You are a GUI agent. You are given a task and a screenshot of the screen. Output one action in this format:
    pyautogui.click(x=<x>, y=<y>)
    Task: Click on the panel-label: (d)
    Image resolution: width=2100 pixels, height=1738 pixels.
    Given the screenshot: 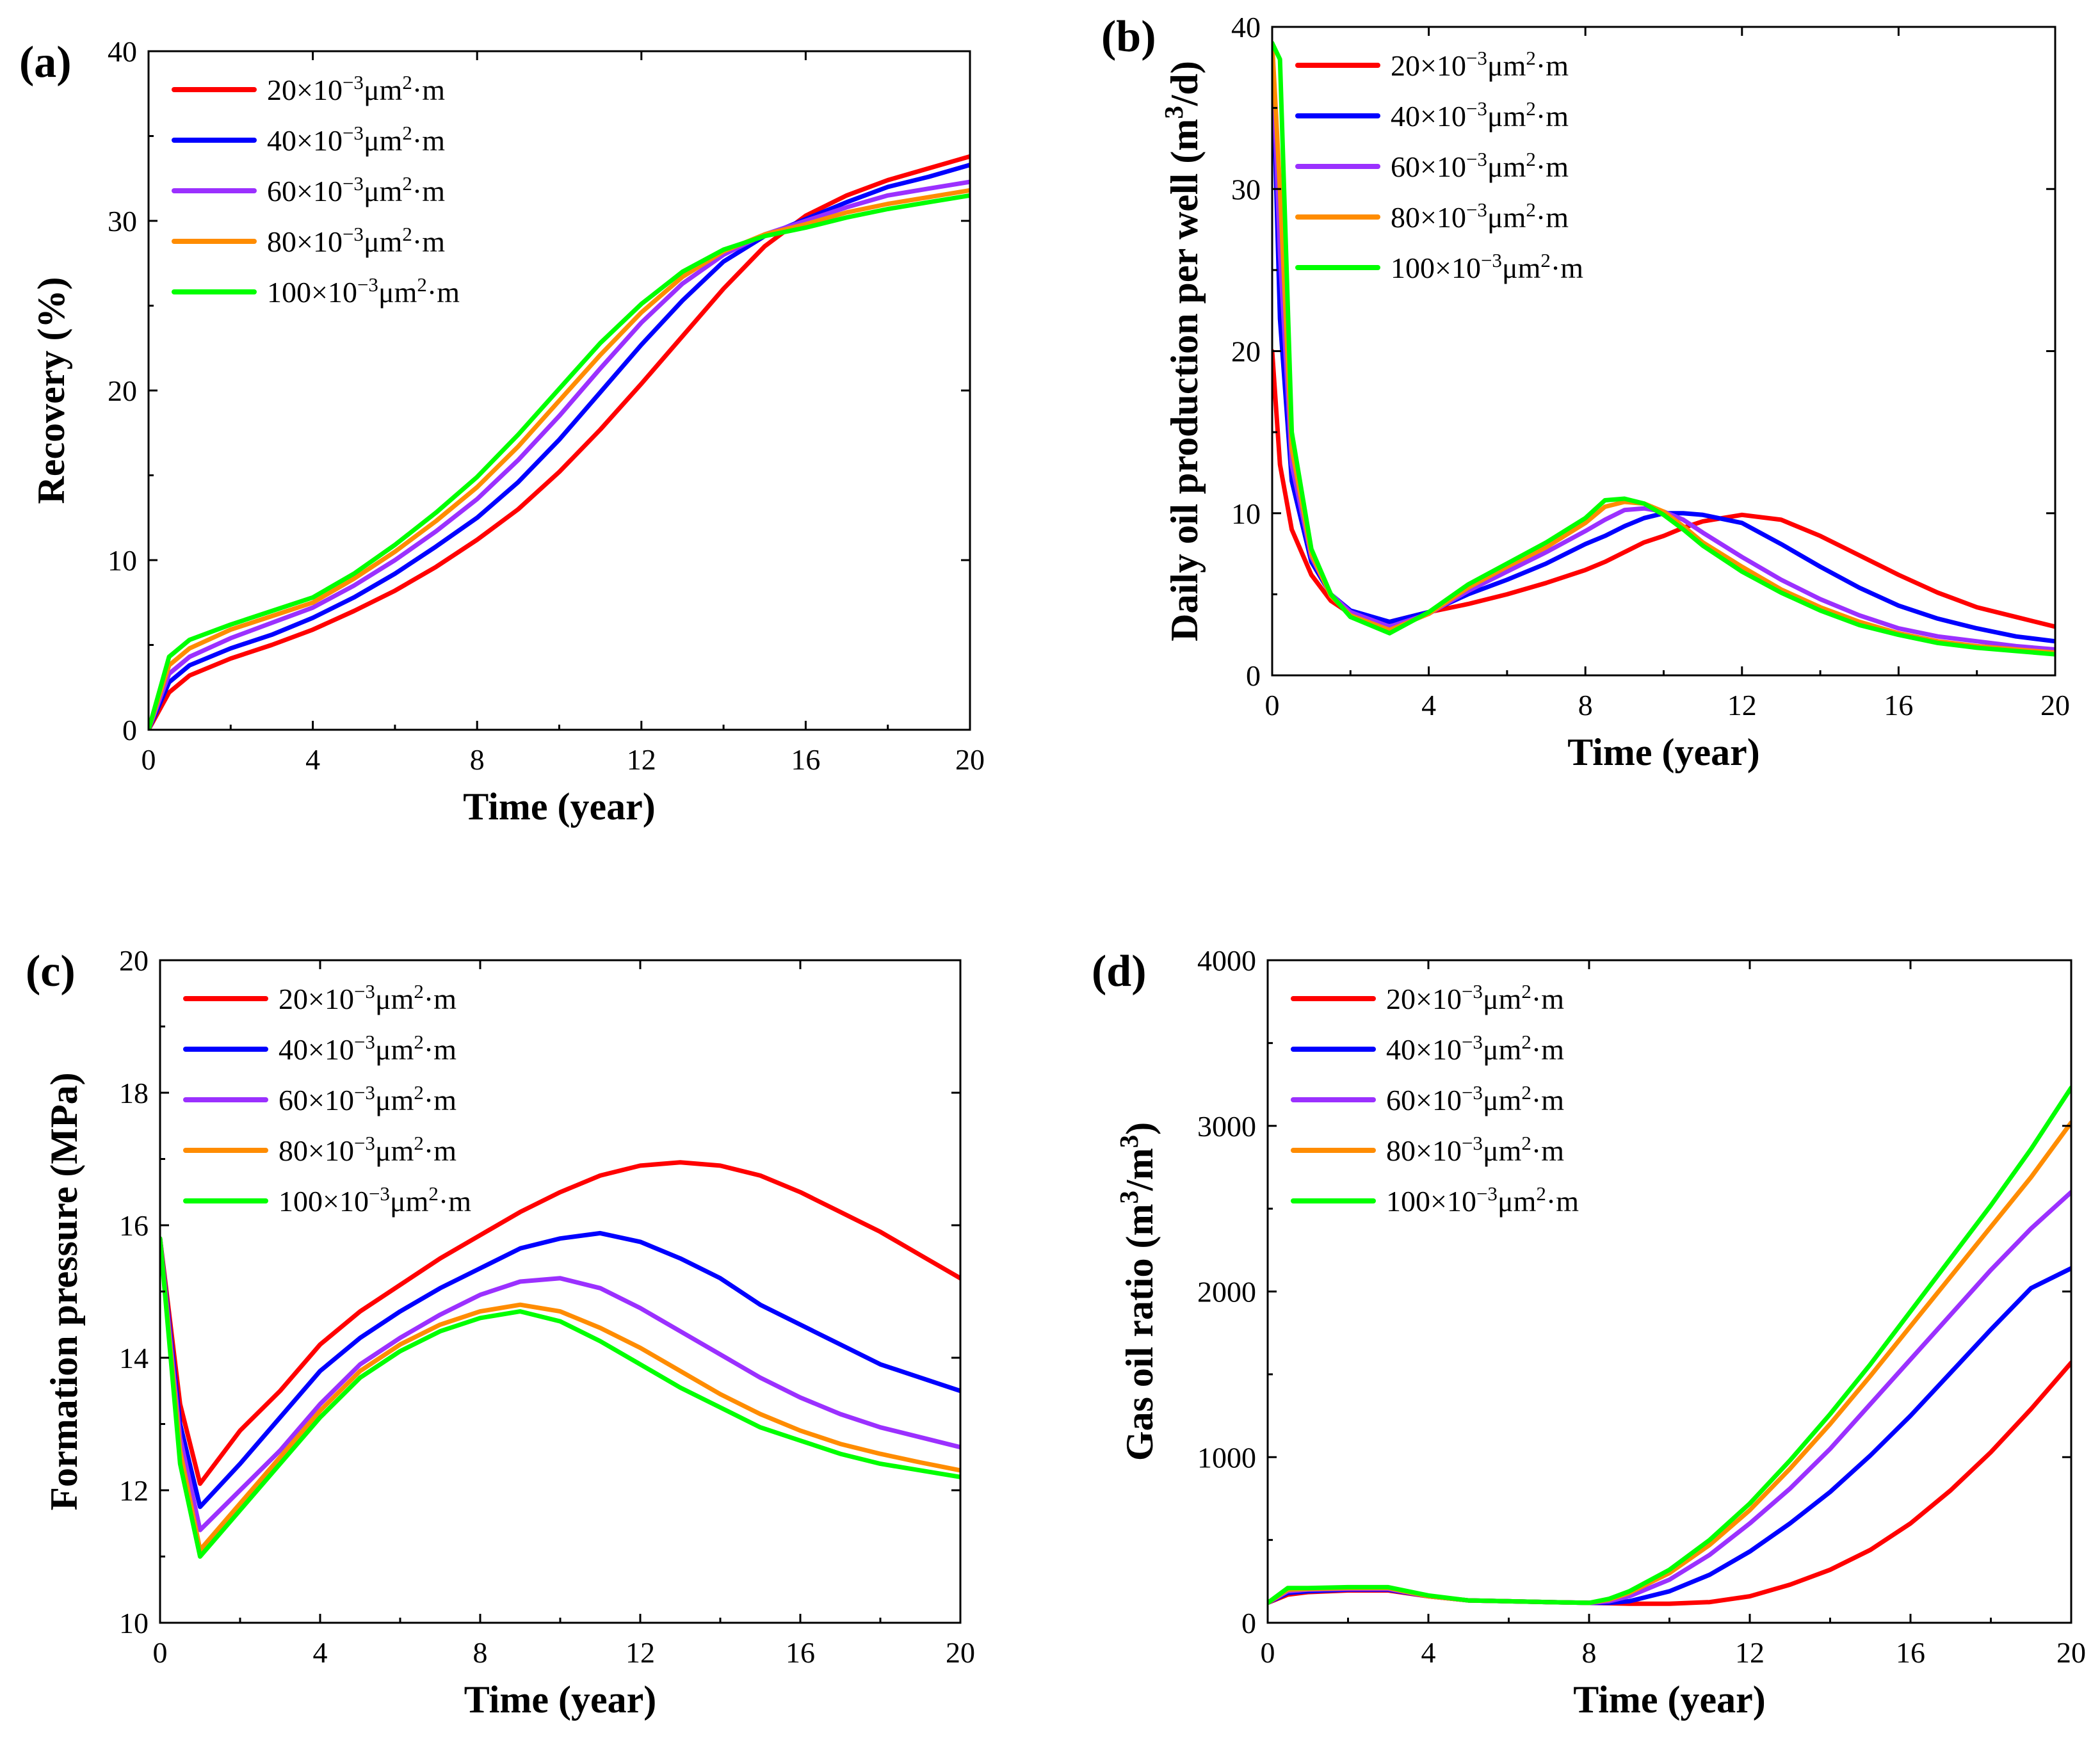 What is the action you would take?
    pyautogui.click(x=1119, y=971)
    